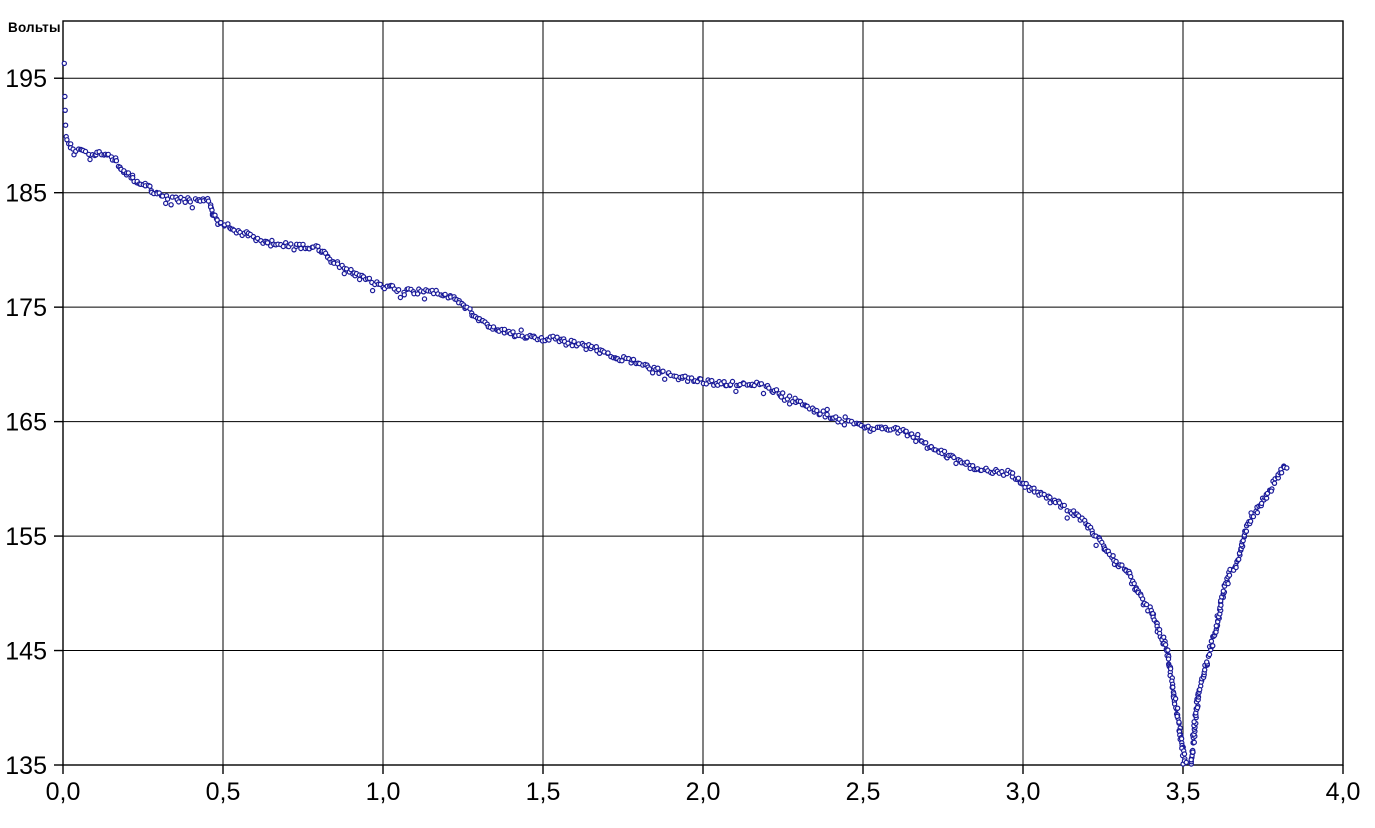 The image size is (1375, 828). Describe the element at coordinates (1023, 792) in the screenshot. I see `x-tick-label: 3,0` at that location.